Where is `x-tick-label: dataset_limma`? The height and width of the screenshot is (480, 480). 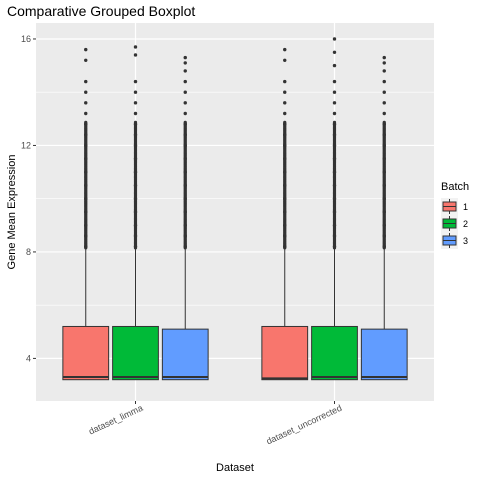 x-tick-label: dataset_limma is located at coordinates (115, 420).